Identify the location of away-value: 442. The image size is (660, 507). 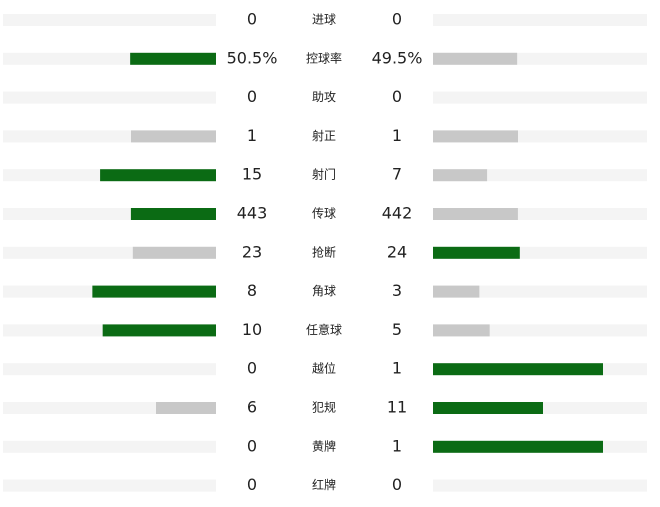
(397, 213).